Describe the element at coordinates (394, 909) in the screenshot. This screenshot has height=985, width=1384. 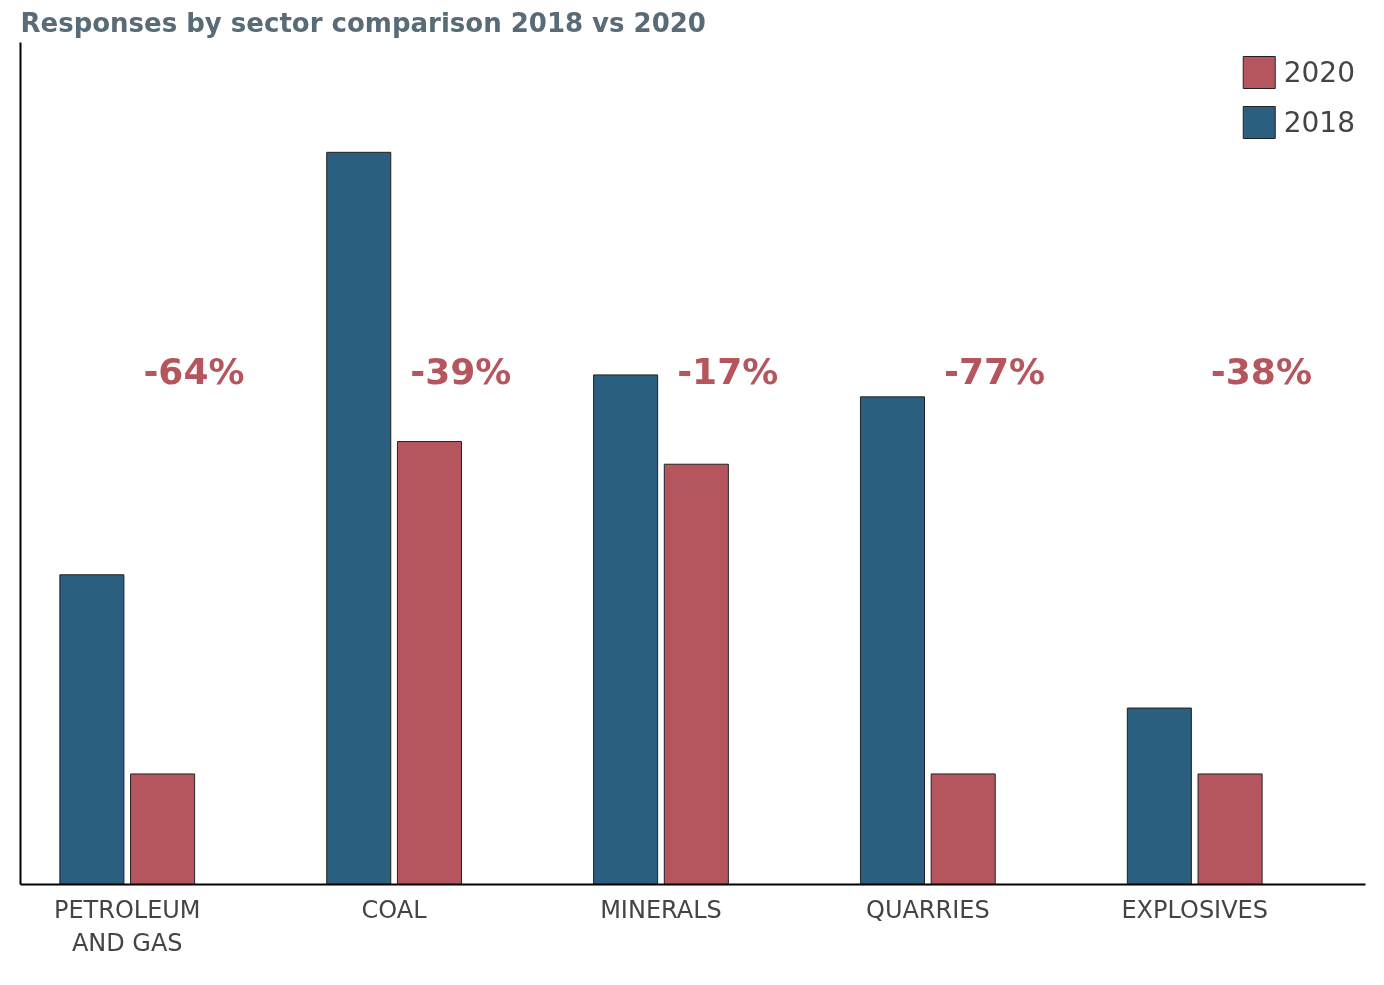
I see `x-tick-label: COAL` at that location.